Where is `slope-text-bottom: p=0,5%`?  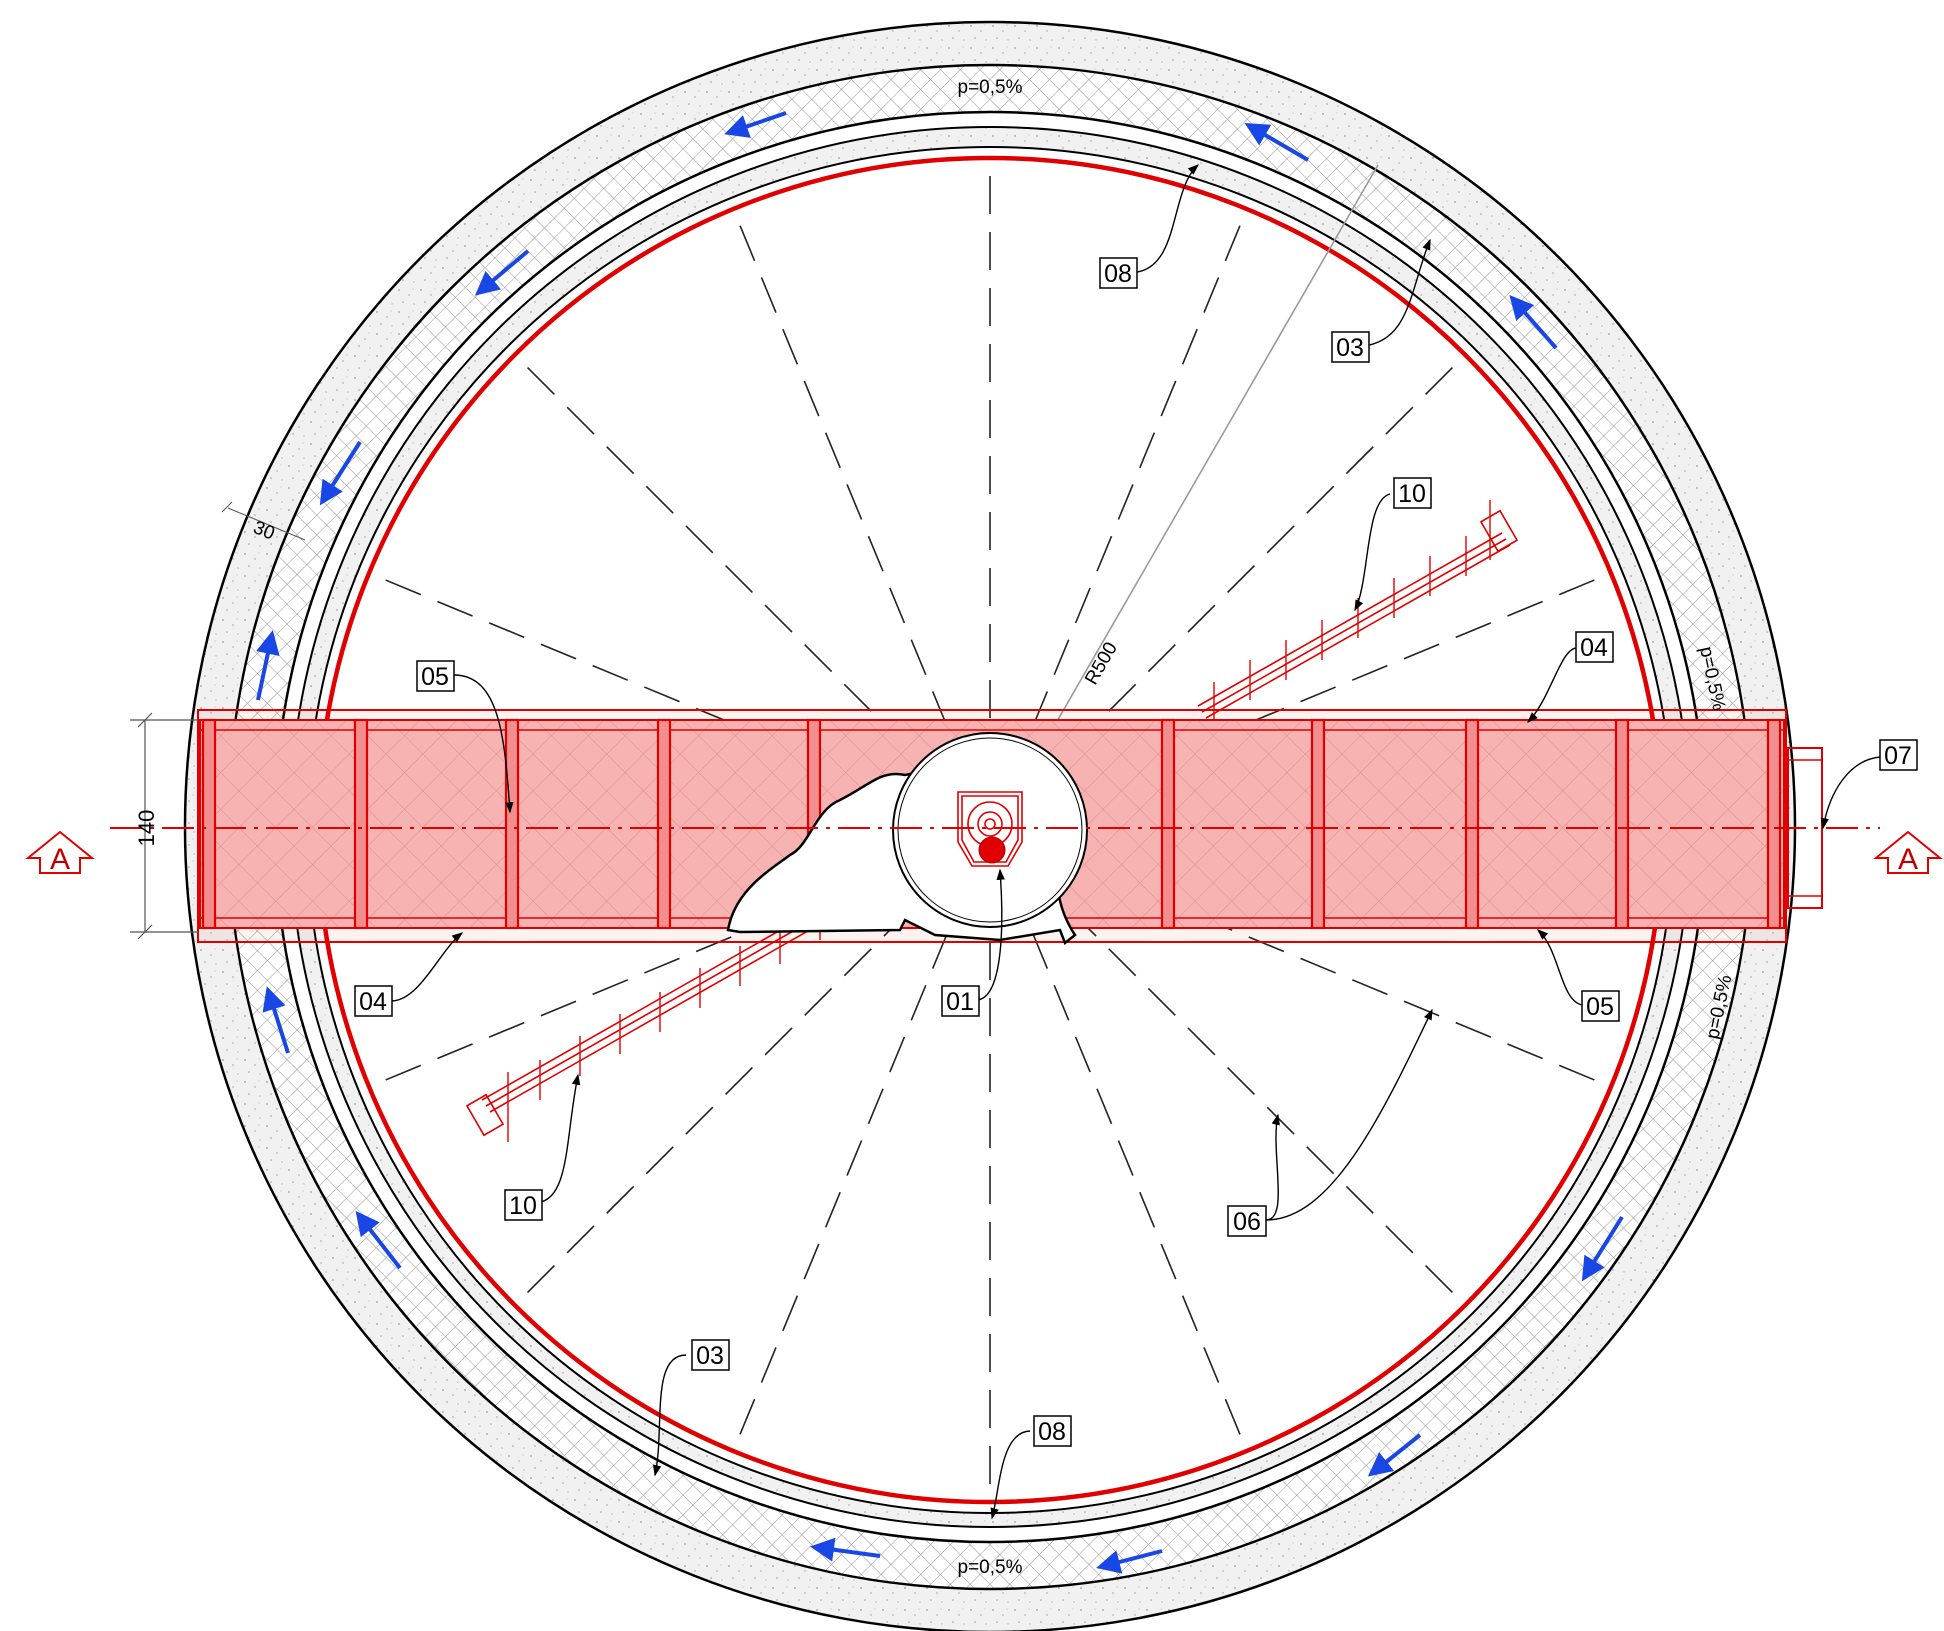
slope-text-bottom: p=0,5% is located at coordinates (990, 1567).